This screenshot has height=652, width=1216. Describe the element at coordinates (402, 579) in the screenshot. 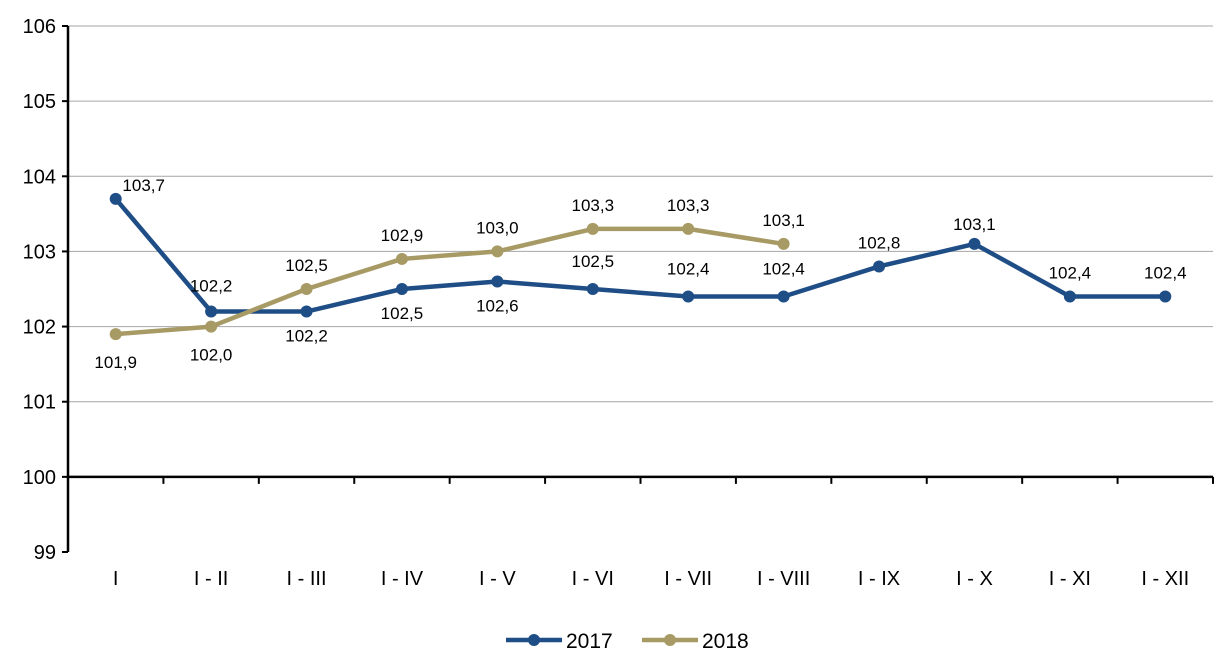

I see `x-tick-label: I - IV` at that location.